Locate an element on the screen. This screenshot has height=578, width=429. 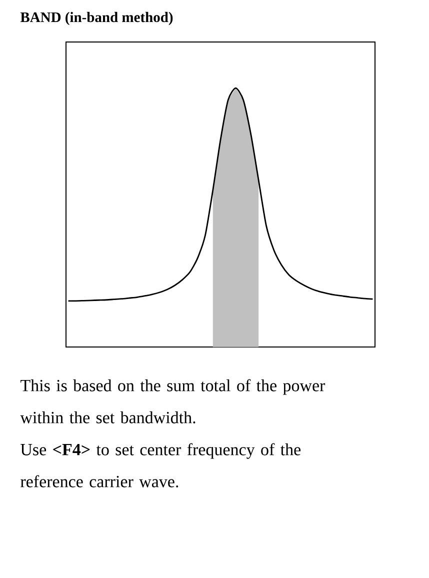
chart-title: BAND (in-band method) is located at coordinates (96, 19).